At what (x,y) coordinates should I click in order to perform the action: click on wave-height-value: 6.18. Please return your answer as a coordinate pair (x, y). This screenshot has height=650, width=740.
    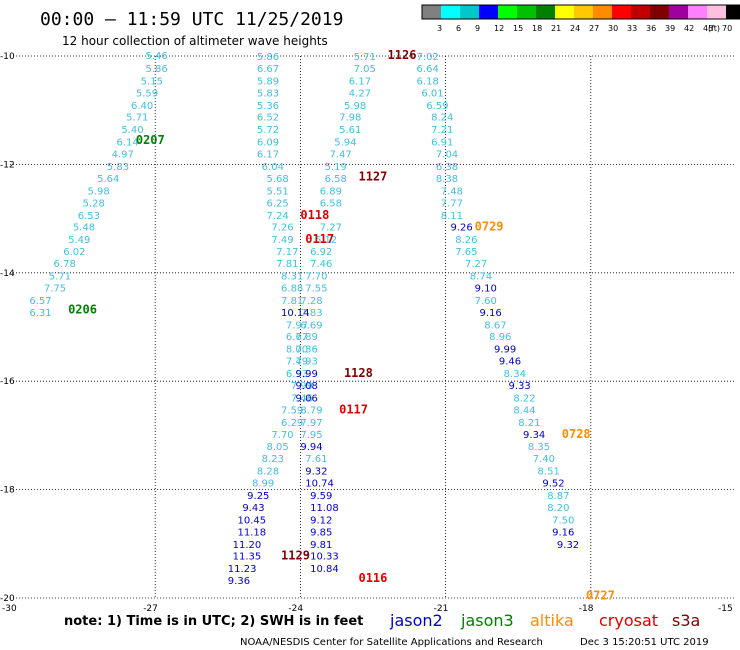
    Looking at the image, I should click on (428, 81).